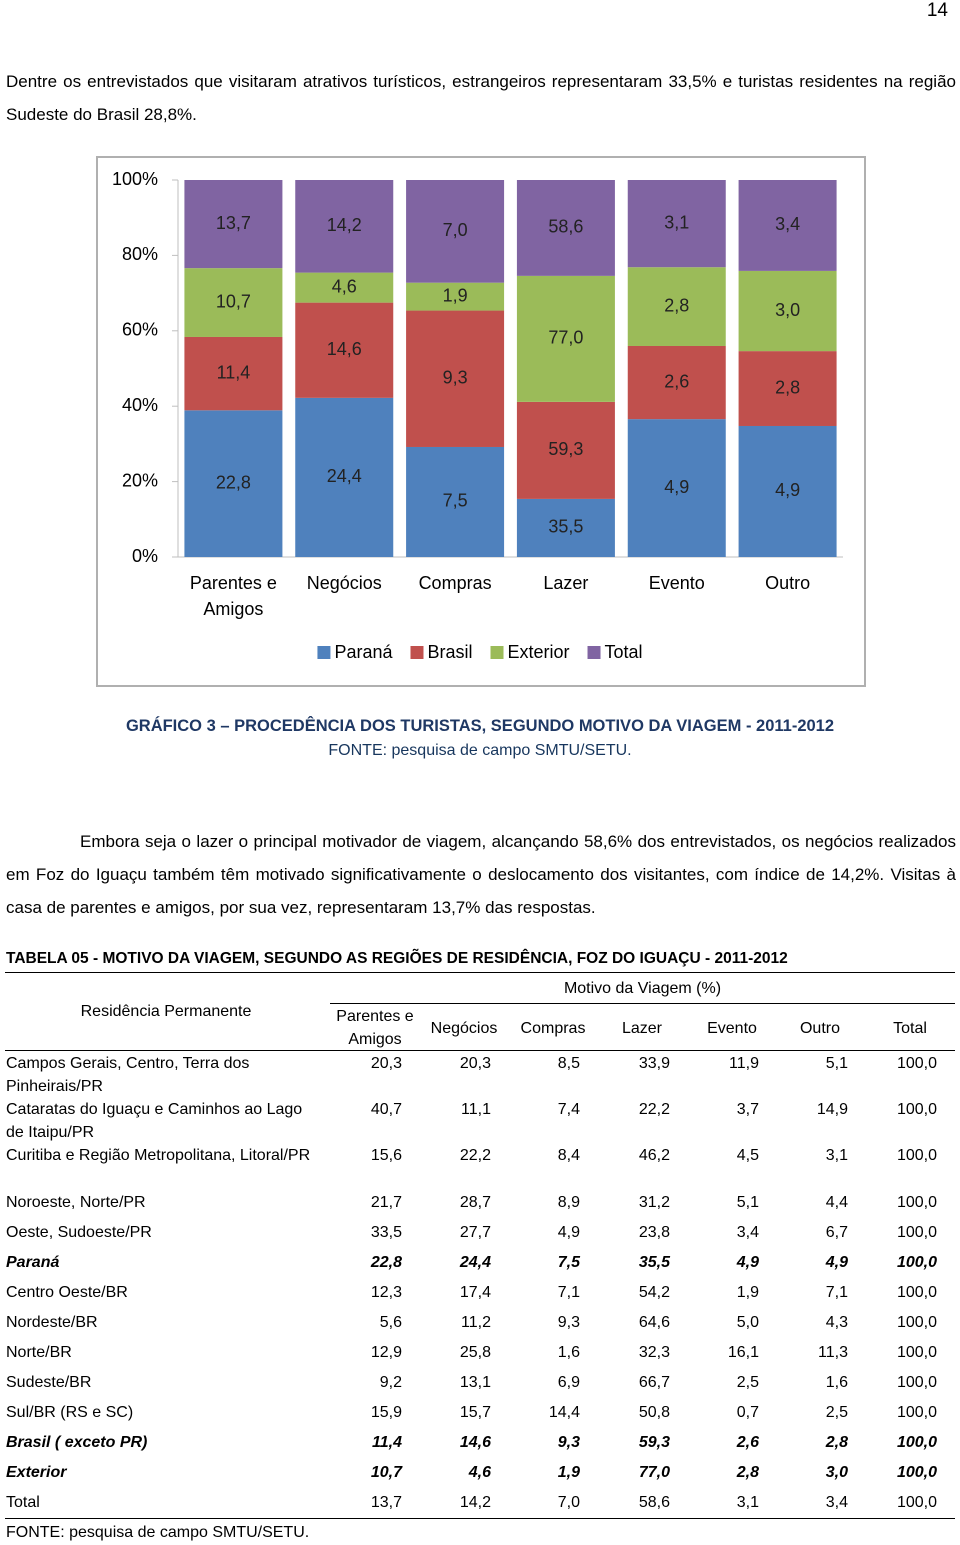  I want to click on cell-value: 11,1, so click(476, 1109).